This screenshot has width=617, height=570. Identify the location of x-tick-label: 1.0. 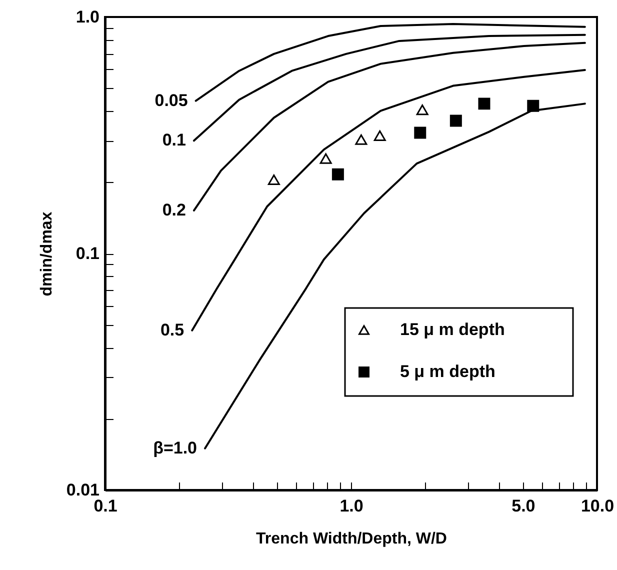
(352, 506).